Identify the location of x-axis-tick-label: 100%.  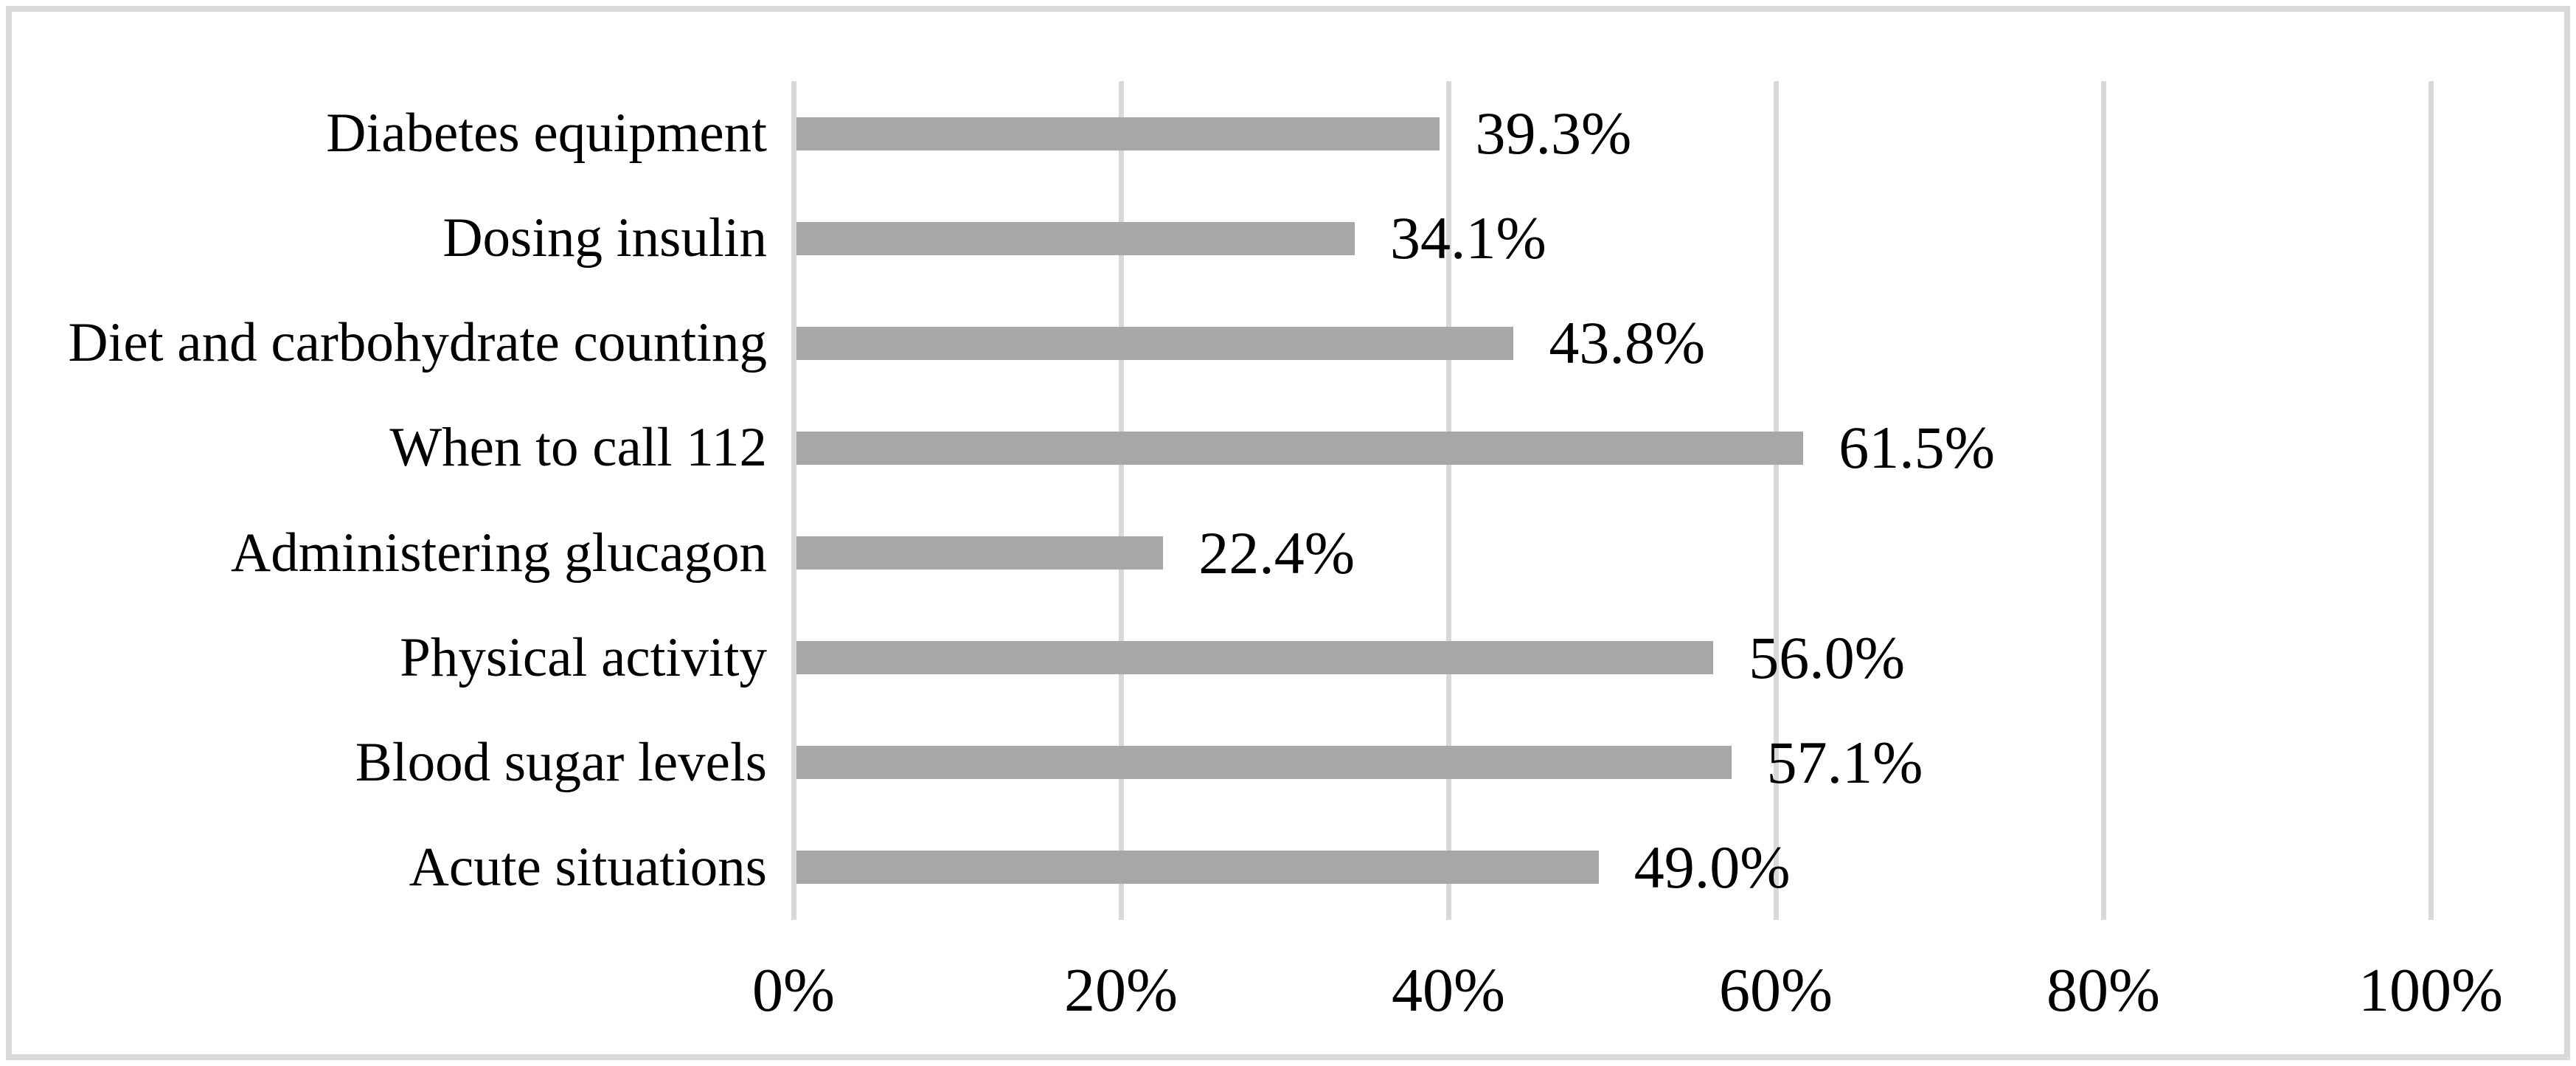
(2430, 990).